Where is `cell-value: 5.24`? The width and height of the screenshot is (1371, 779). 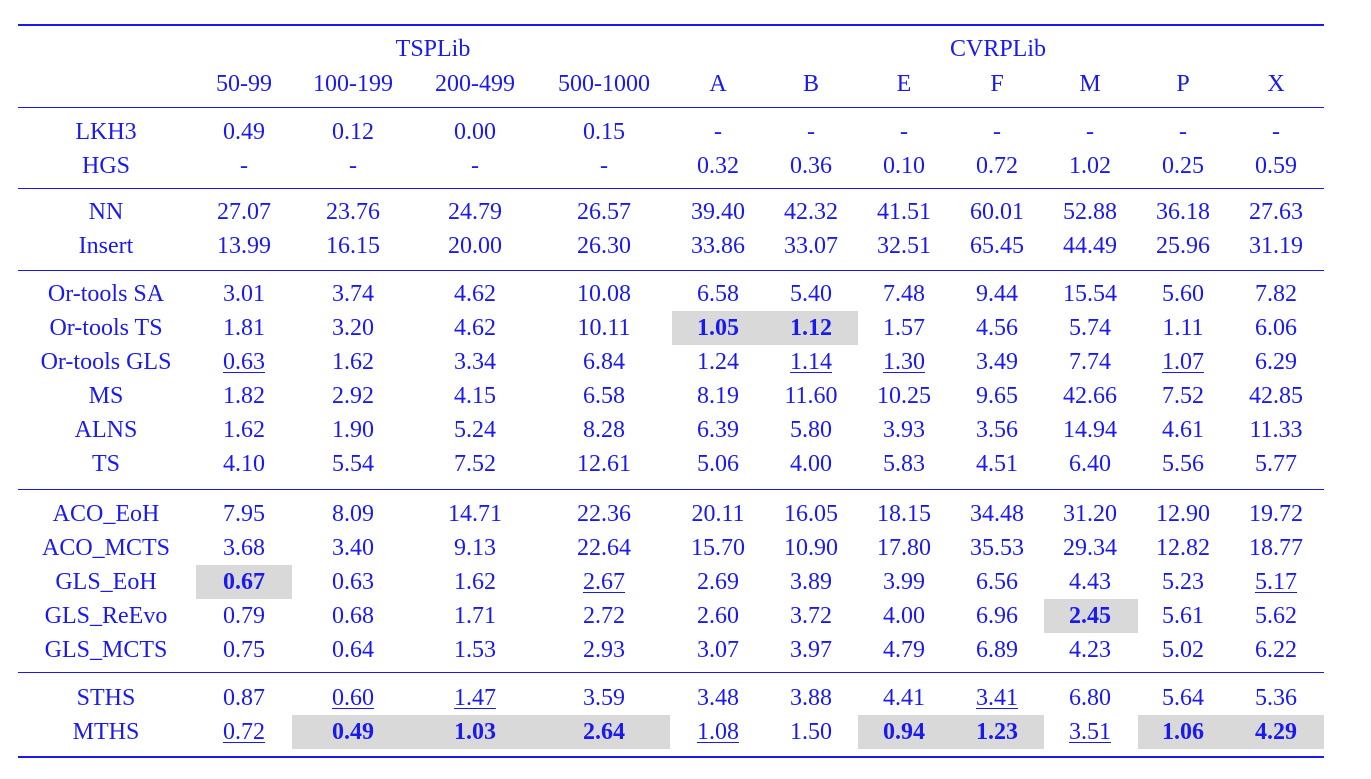 cell-value: 5.24 is located at coordinates (475, 430).